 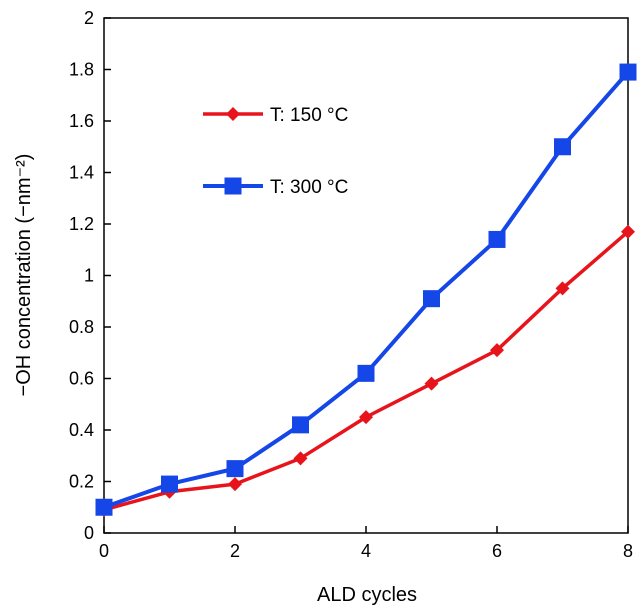 What do you see at coordinates (497, 551) in the screenshot?
I see `x-tick-label: 6` at bounding box center [497, 551].